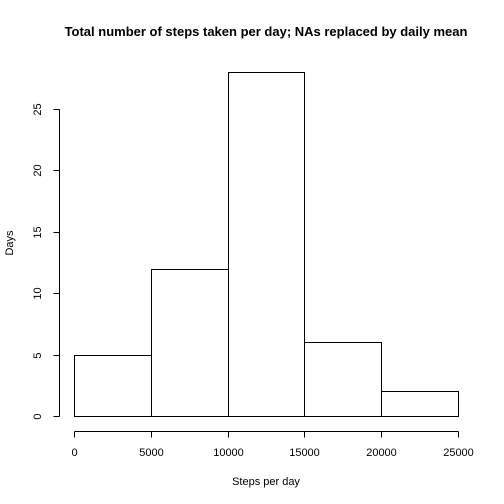 The image size is (504, 504). I want to click on y-tick-label: 20, so click(38, 170).